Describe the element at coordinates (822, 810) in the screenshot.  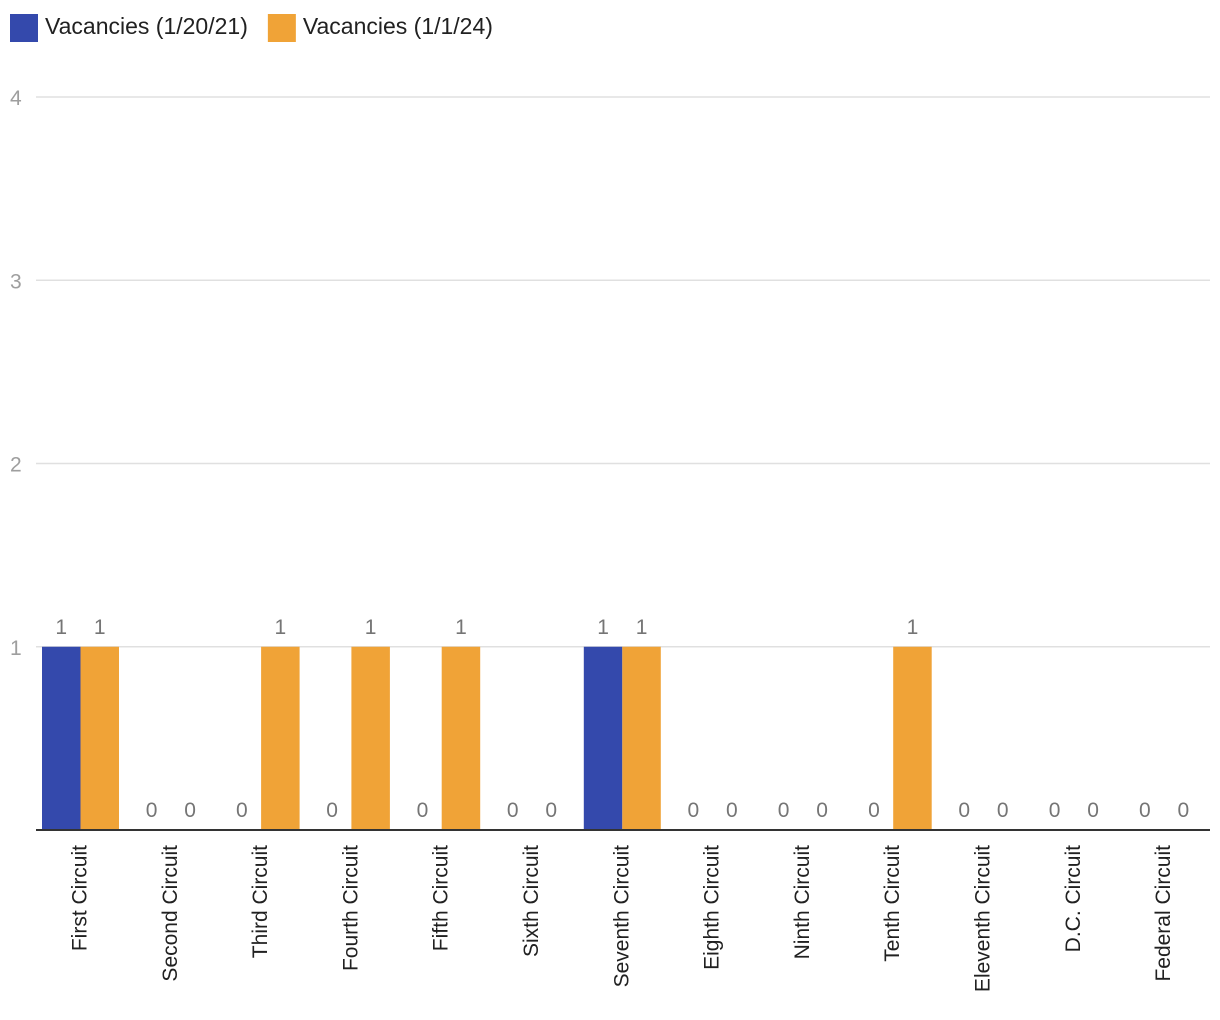
I see `data-label-8-1: 0` at that location.